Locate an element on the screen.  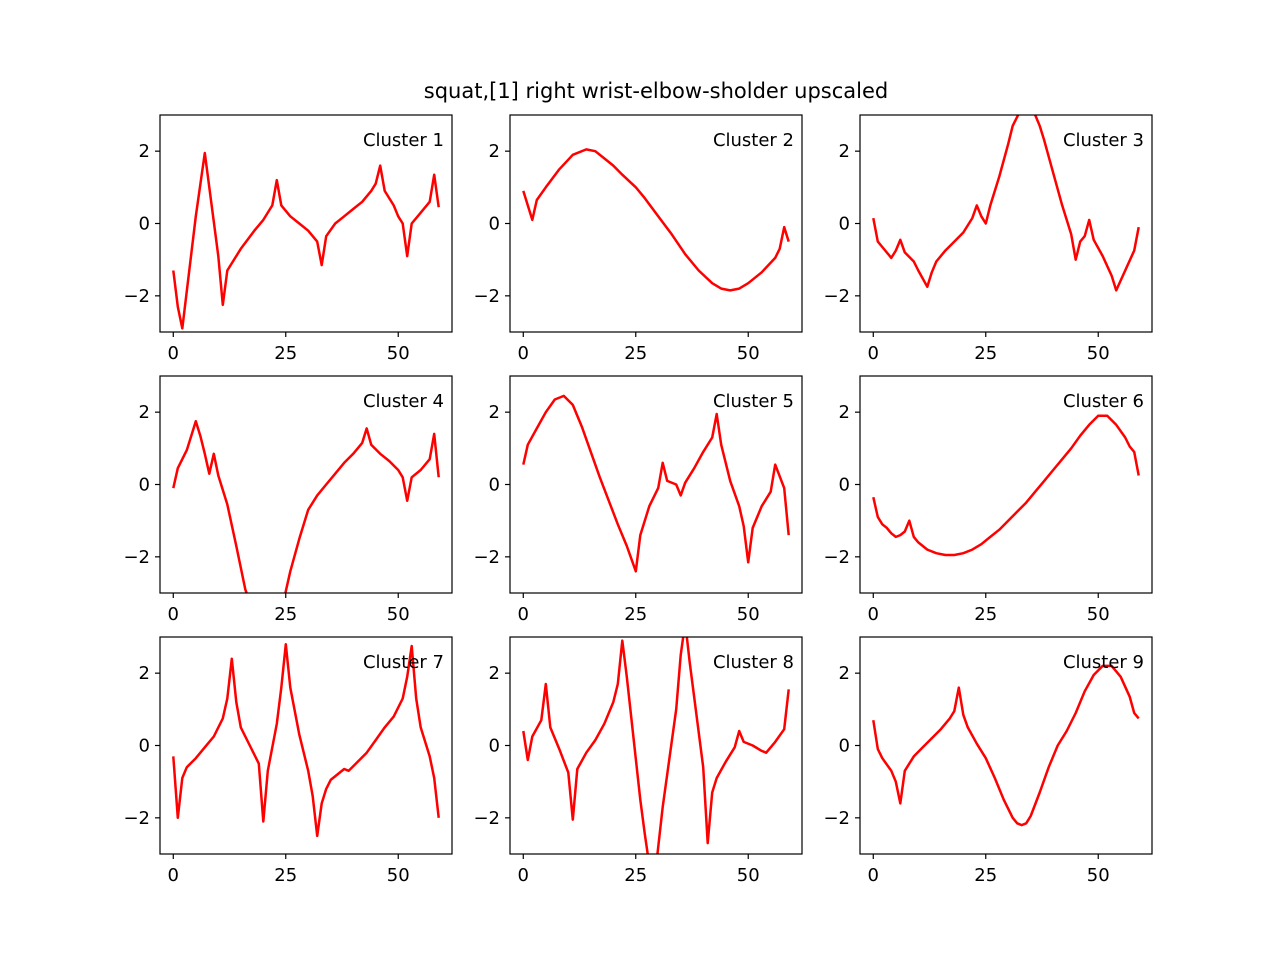
subplot-3: 0 25 50 −2 0 2 Cluster 3 is located at coordinates (988, 239).